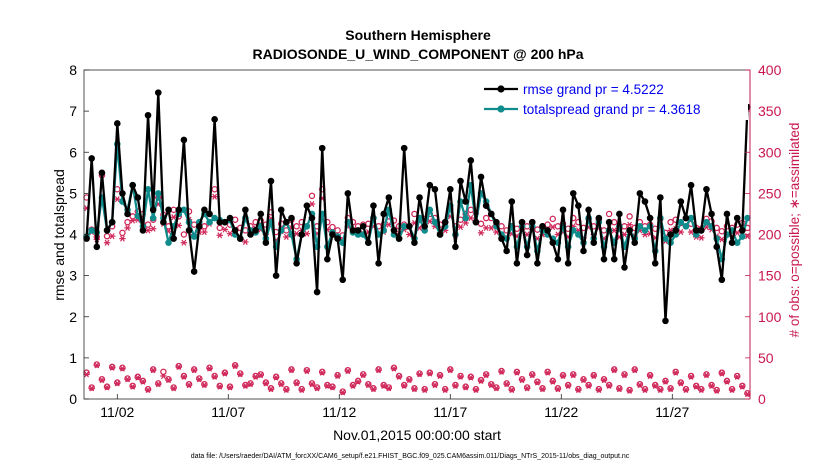 This screenshot has width=830, height=470. What do you see at coordinates (561, 412) in the screenshot?
I see `x-tick-label: 11/22` at bounding box center [561, 412].